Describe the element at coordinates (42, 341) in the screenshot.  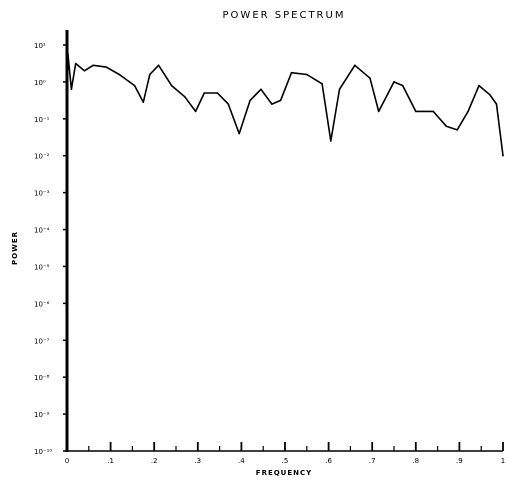
I see `y-tick-label: 10⁻⁷` at that location.